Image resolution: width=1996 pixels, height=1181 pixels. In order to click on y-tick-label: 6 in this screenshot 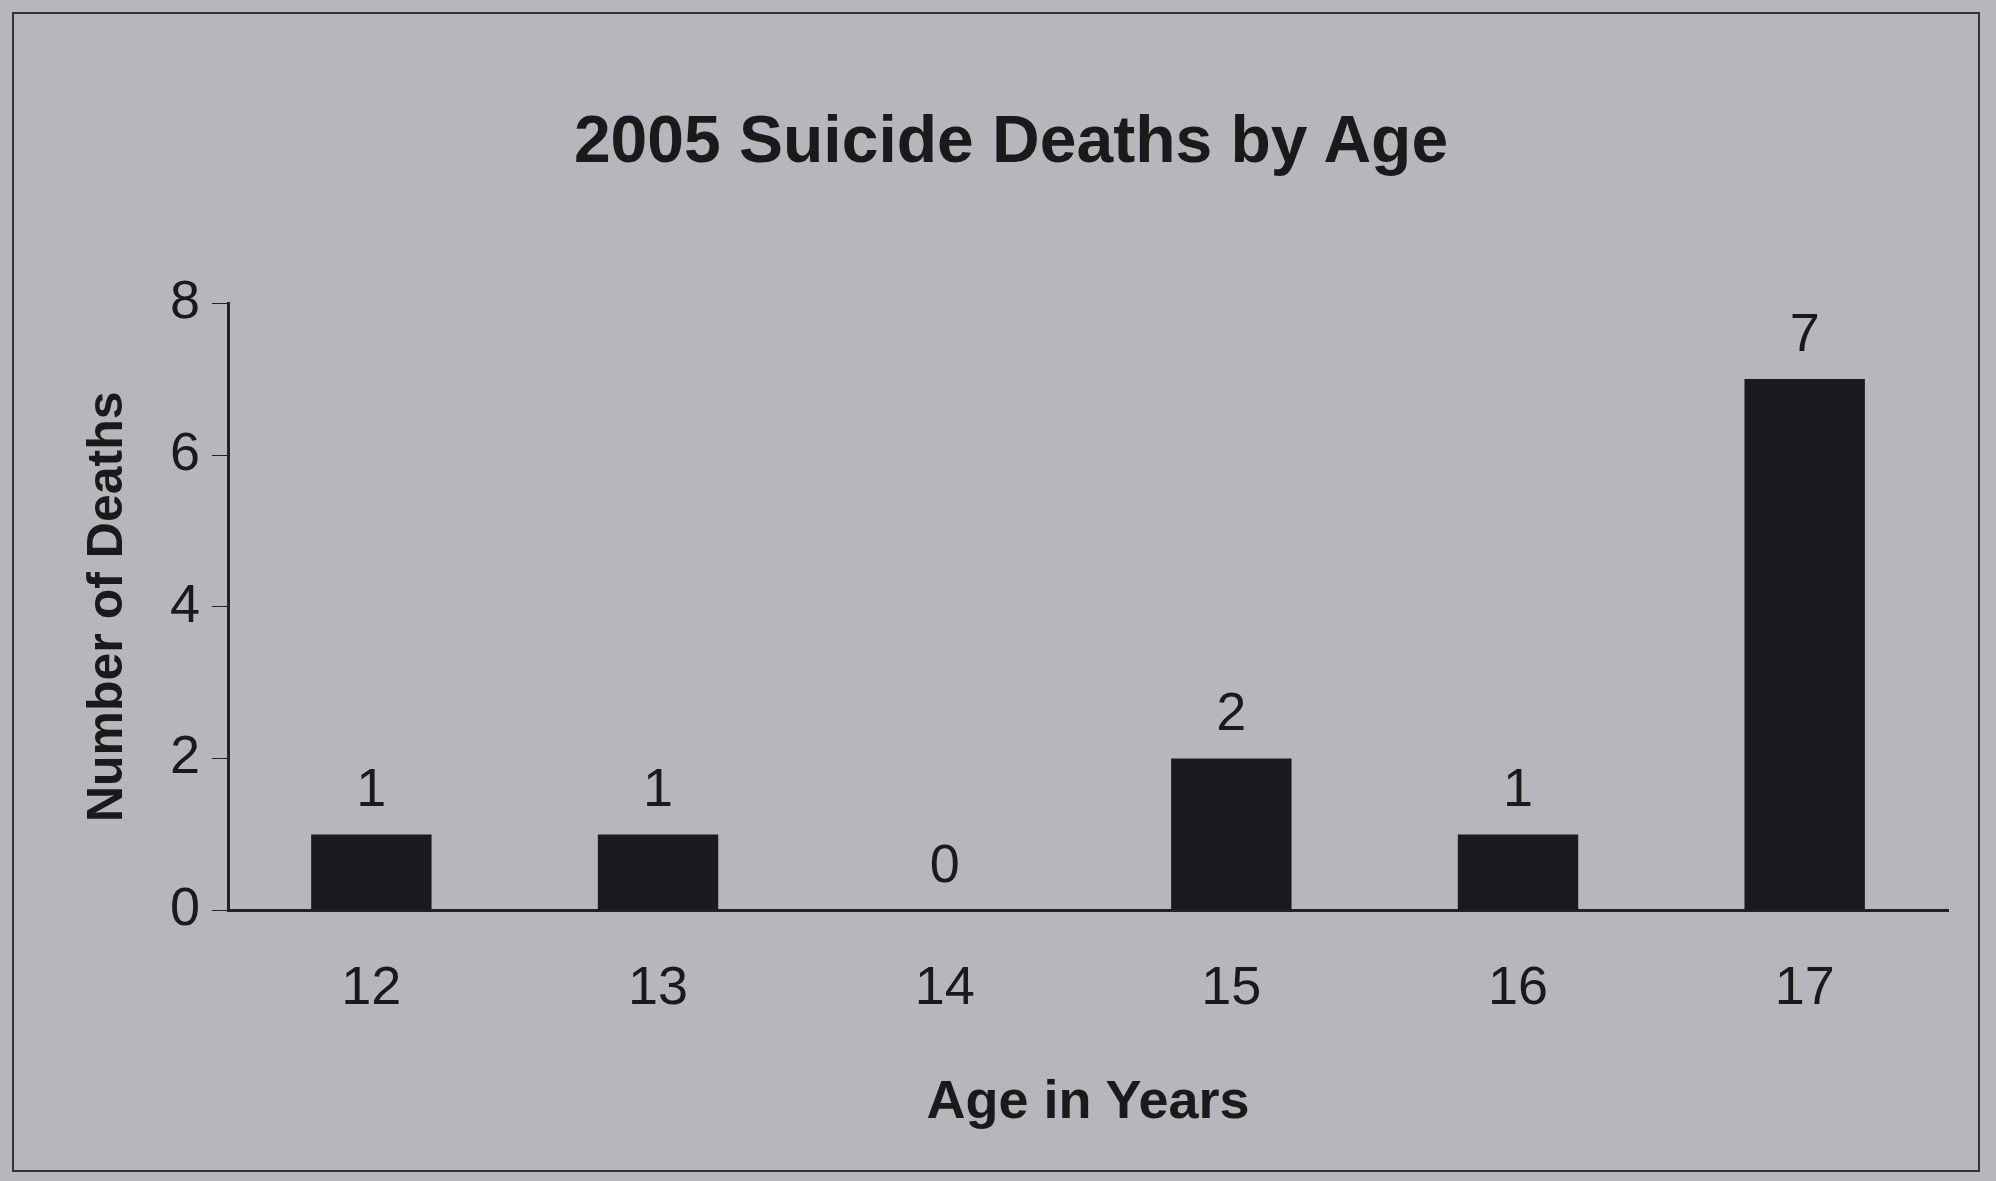, I will do `click(185, 450)`.